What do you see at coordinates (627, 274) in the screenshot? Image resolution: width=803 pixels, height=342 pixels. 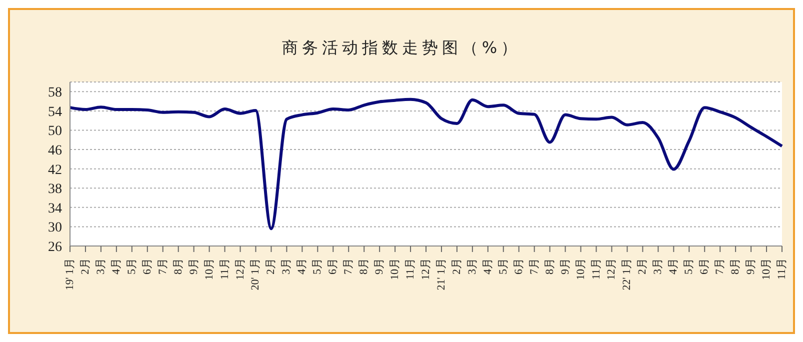 I see `x-tick-label: 22' 1月` at bounding box center [627, 274].